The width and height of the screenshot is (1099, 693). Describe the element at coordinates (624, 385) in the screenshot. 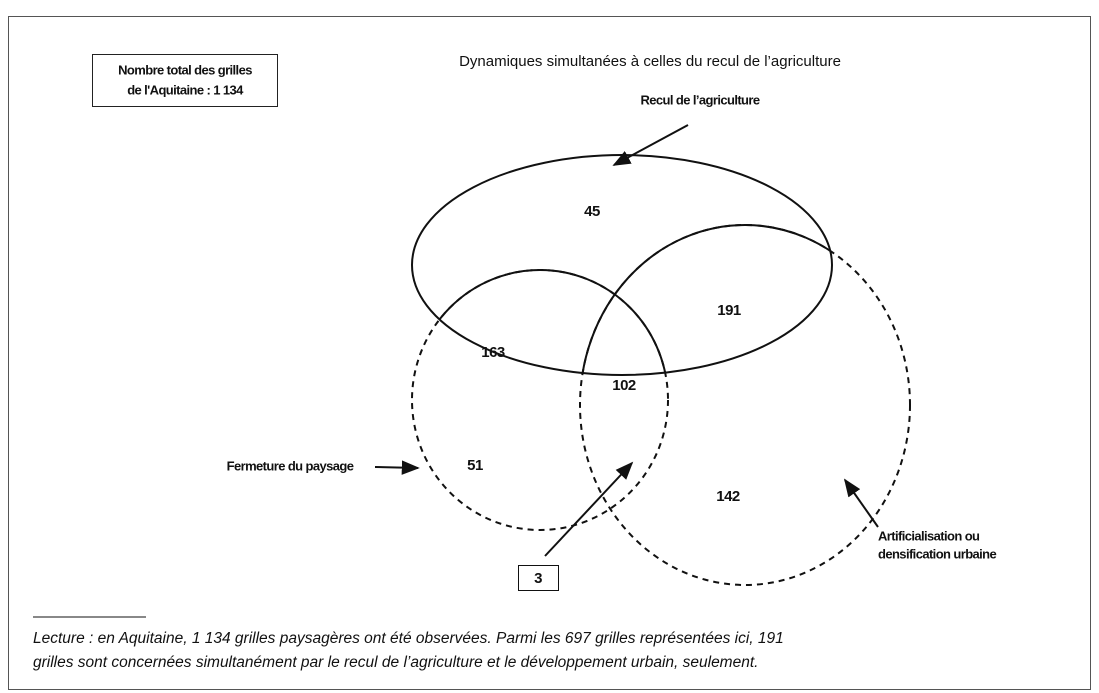

I see `region-count: 102` at that location.